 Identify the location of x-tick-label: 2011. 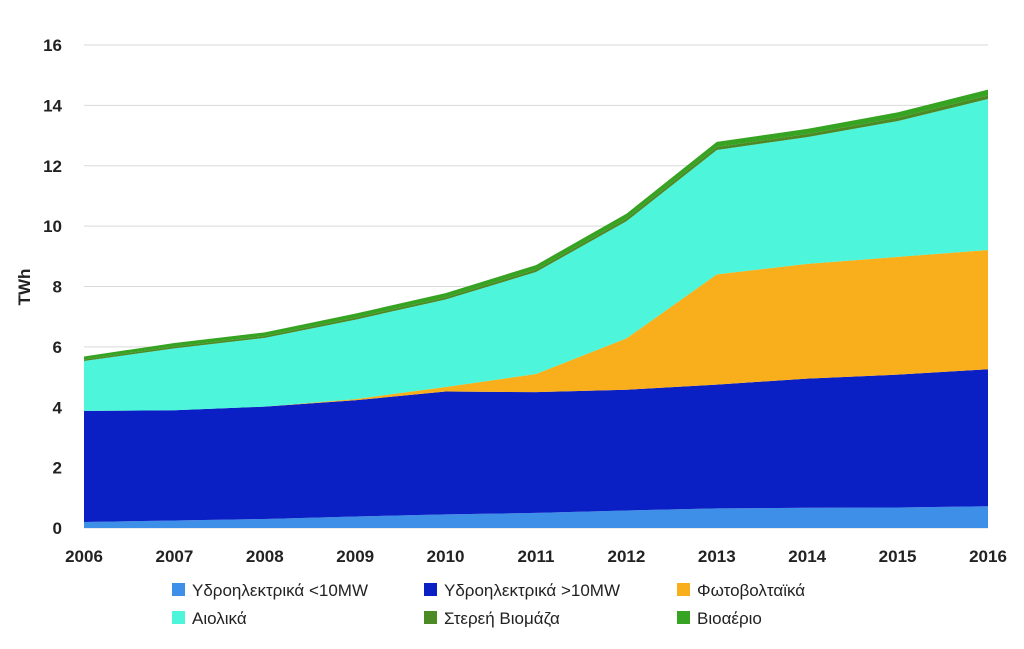
(536, 556).